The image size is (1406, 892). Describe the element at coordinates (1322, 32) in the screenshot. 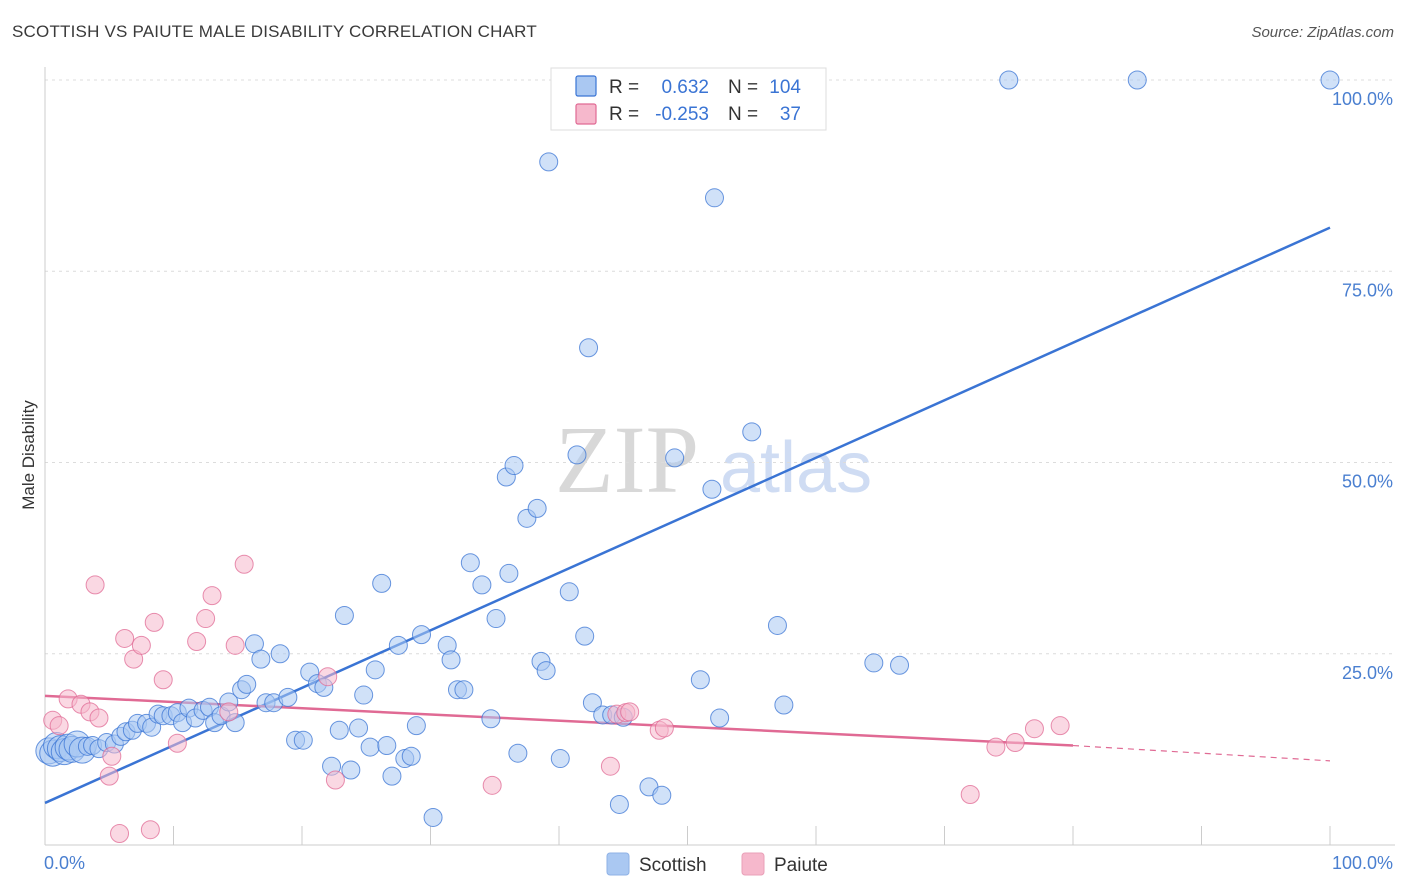

I see `source-label: Source: ZipAtlas.com` at that location.